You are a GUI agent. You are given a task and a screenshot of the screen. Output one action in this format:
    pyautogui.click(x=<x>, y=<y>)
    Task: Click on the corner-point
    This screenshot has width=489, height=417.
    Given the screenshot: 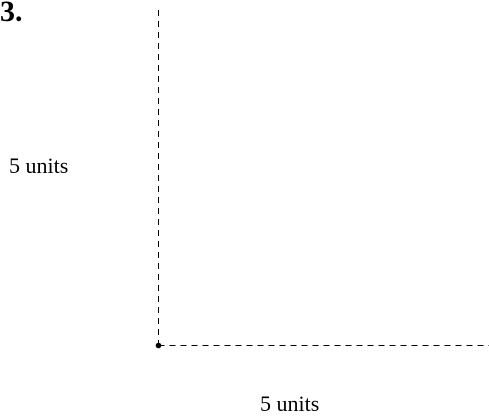 What is the action you would take?
    pyautogui.click(x=158, y=345)
    